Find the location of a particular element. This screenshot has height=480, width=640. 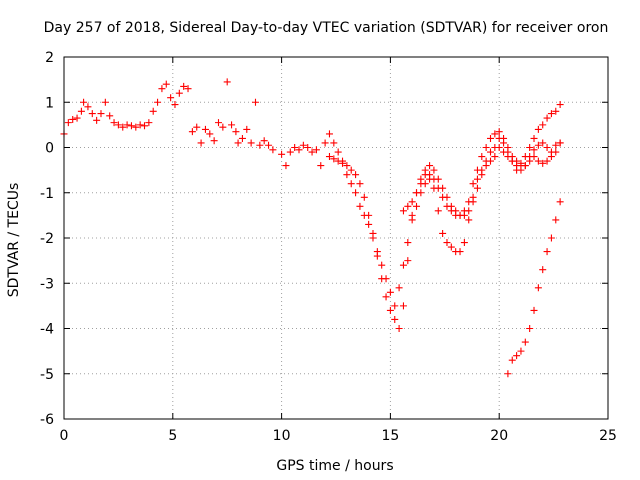

x-tick-label: 20 is located at coordinates (499, 436).